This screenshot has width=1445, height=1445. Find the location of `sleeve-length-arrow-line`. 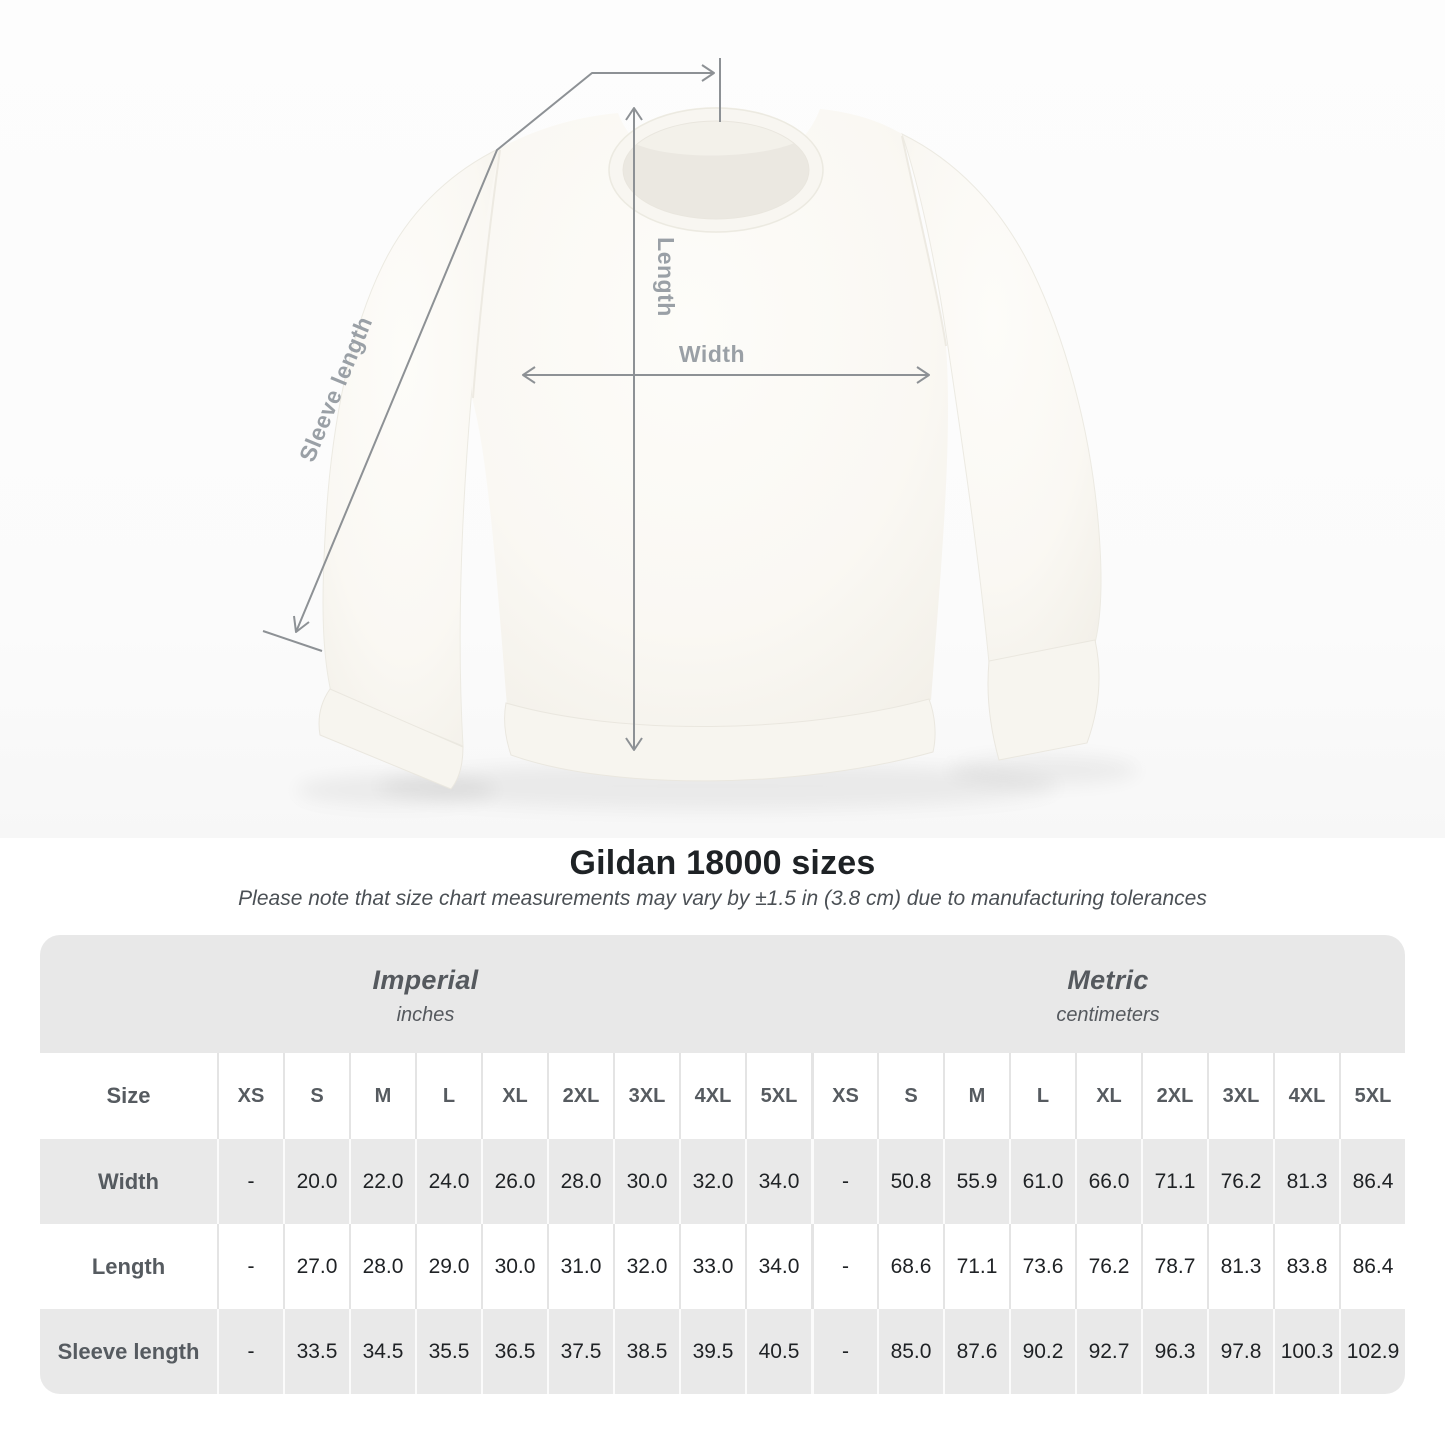

sleeve-length-arrow-line is located at coordinates (504, 352).